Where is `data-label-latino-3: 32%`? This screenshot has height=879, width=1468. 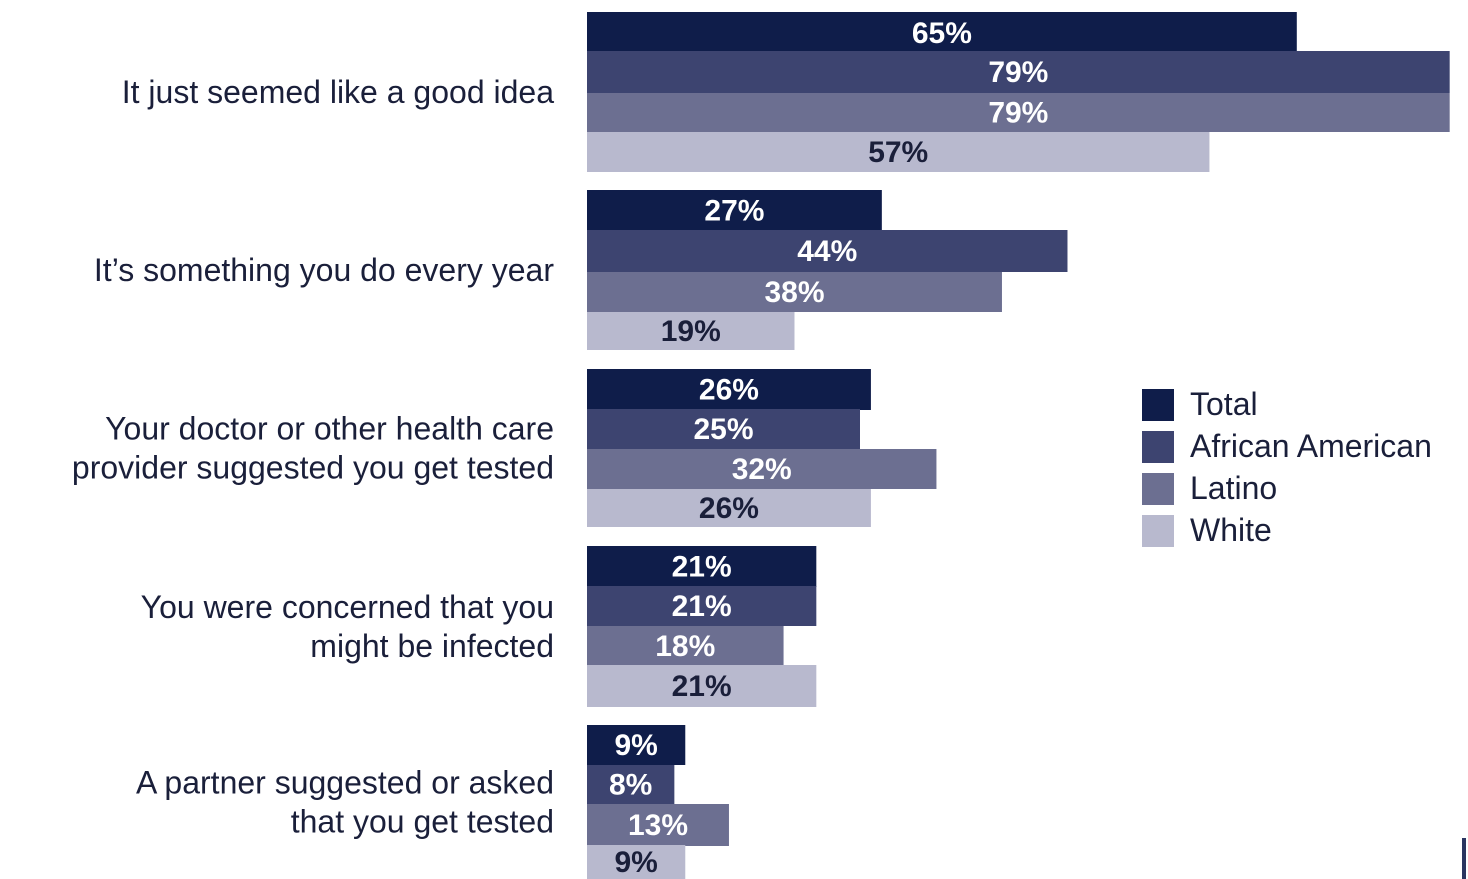
data-label-latino-3: 32% is located at coordinates (762, 469).